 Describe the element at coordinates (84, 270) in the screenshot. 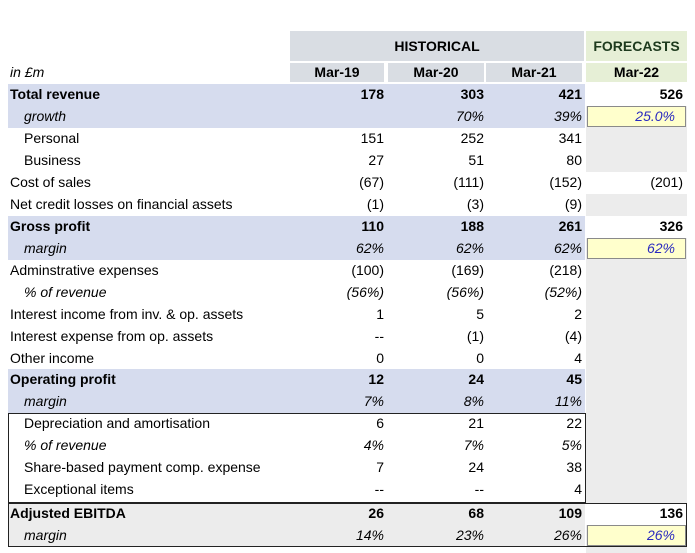

I see `row-label-admin: Adminstrative expenses` at that location.